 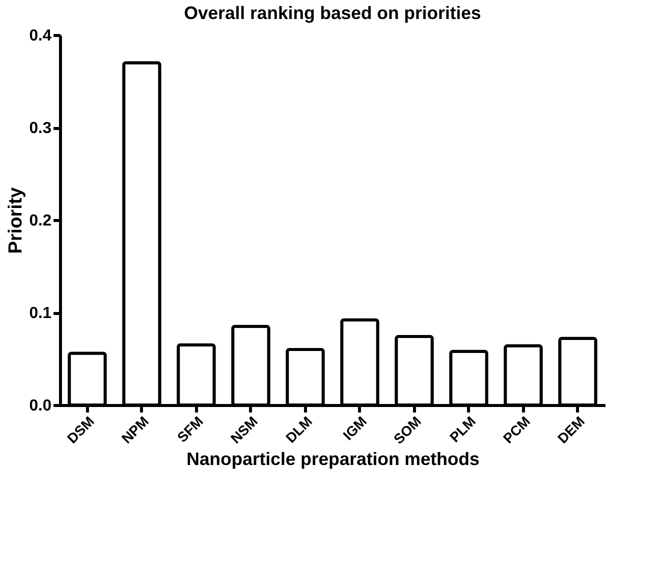 I want to click on y-axis-title: Priority, so click(x=15, y=220).